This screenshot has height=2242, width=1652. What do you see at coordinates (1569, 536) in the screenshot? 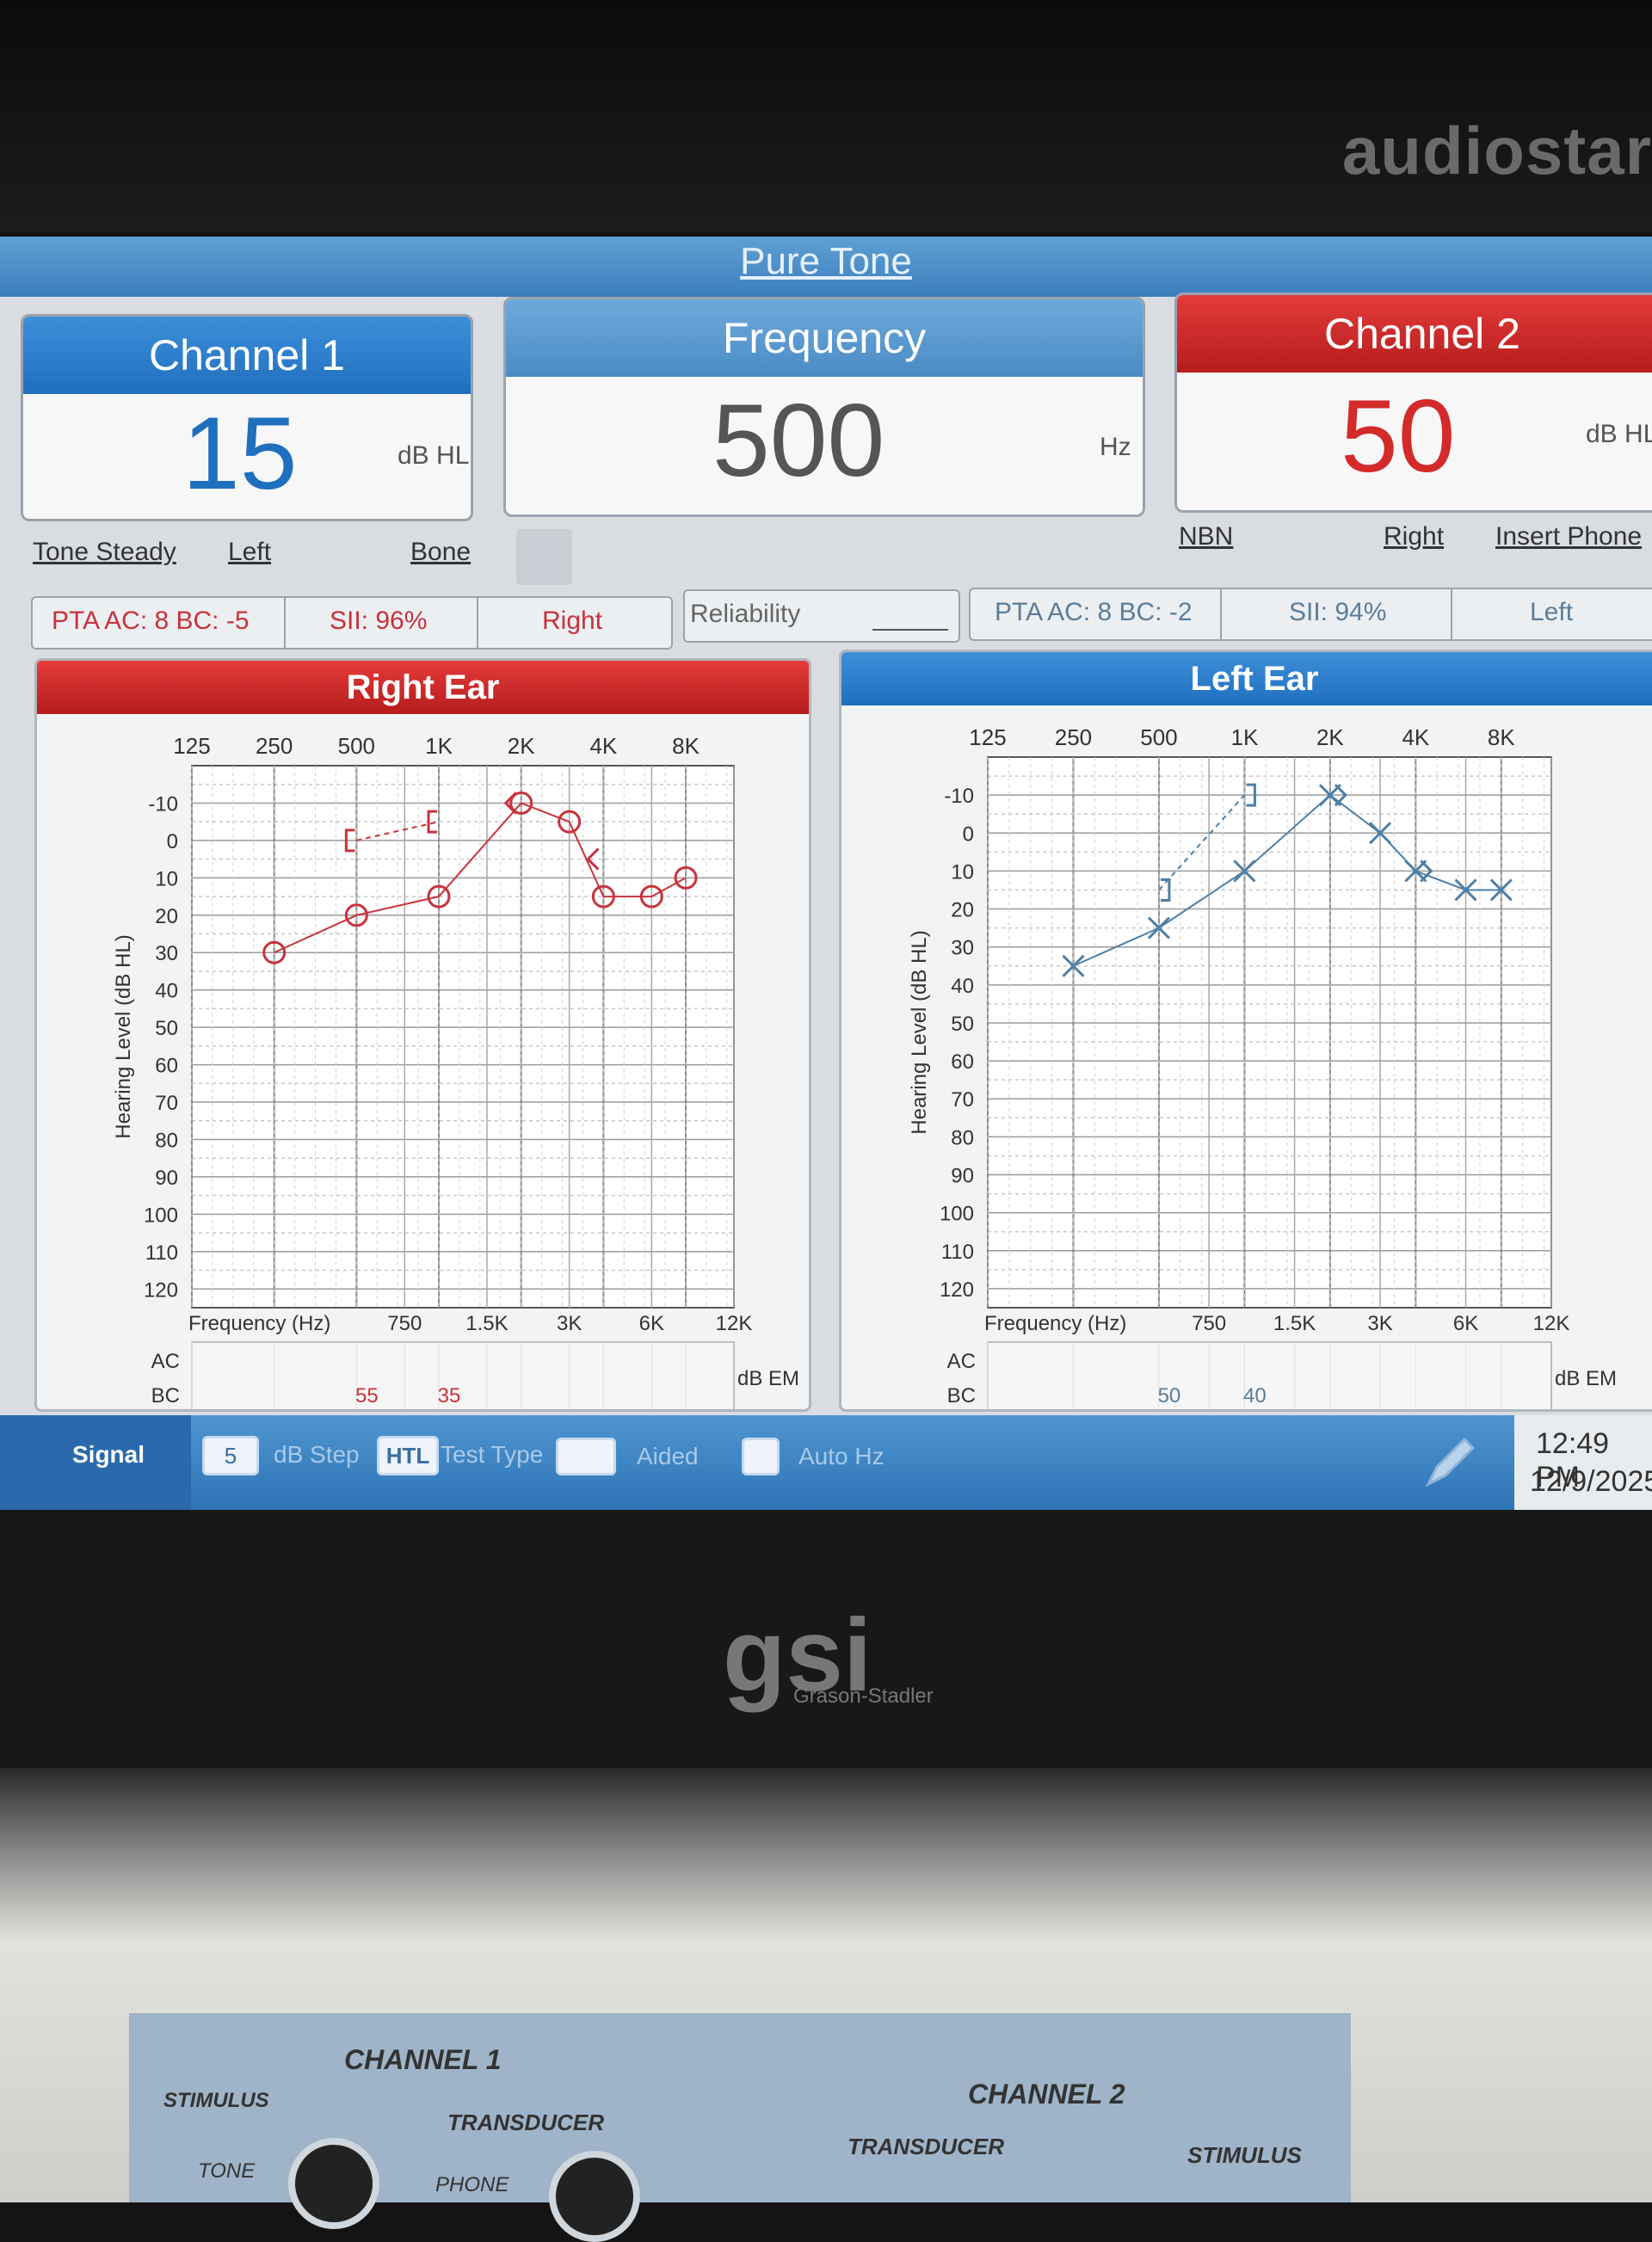
I see `channel-2-transducer: Insert Phone` at bounding box center [1569, 536].